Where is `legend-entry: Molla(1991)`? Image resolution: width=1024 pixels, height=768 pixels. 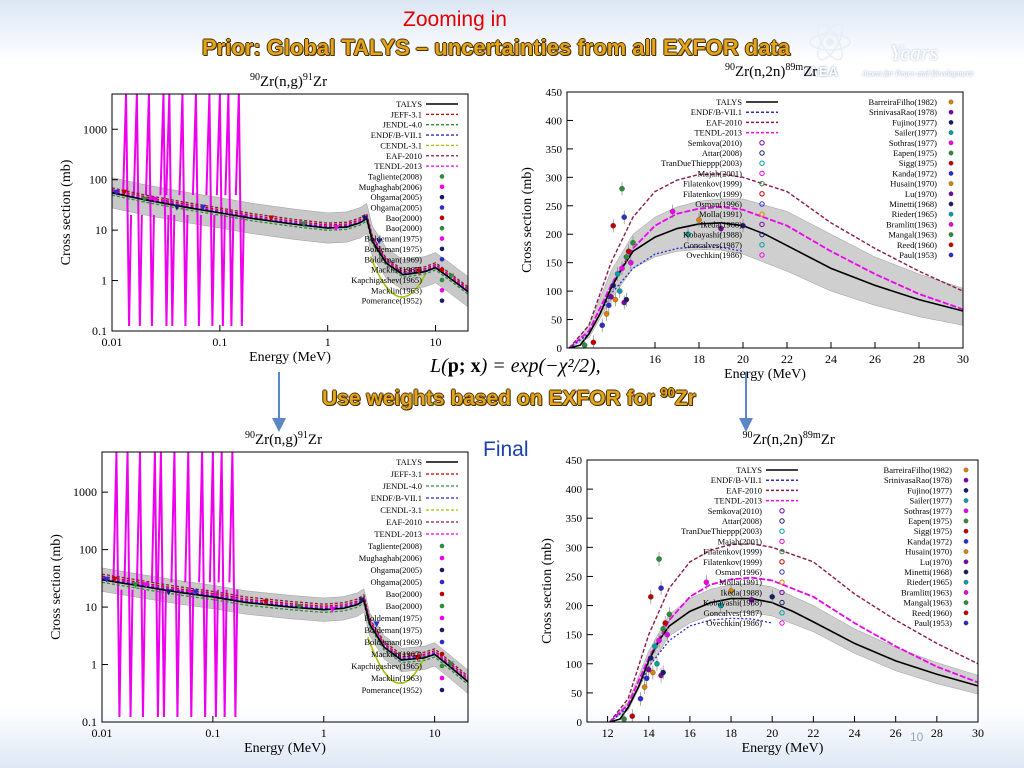
legend-entry: Molla(1991) is located at coordinates (720, 214).